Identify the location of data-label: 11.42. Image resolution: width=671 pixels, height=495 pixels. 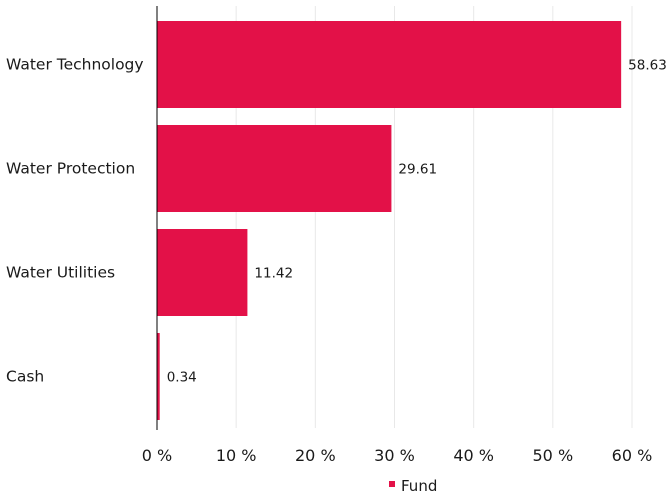
(273, 274).